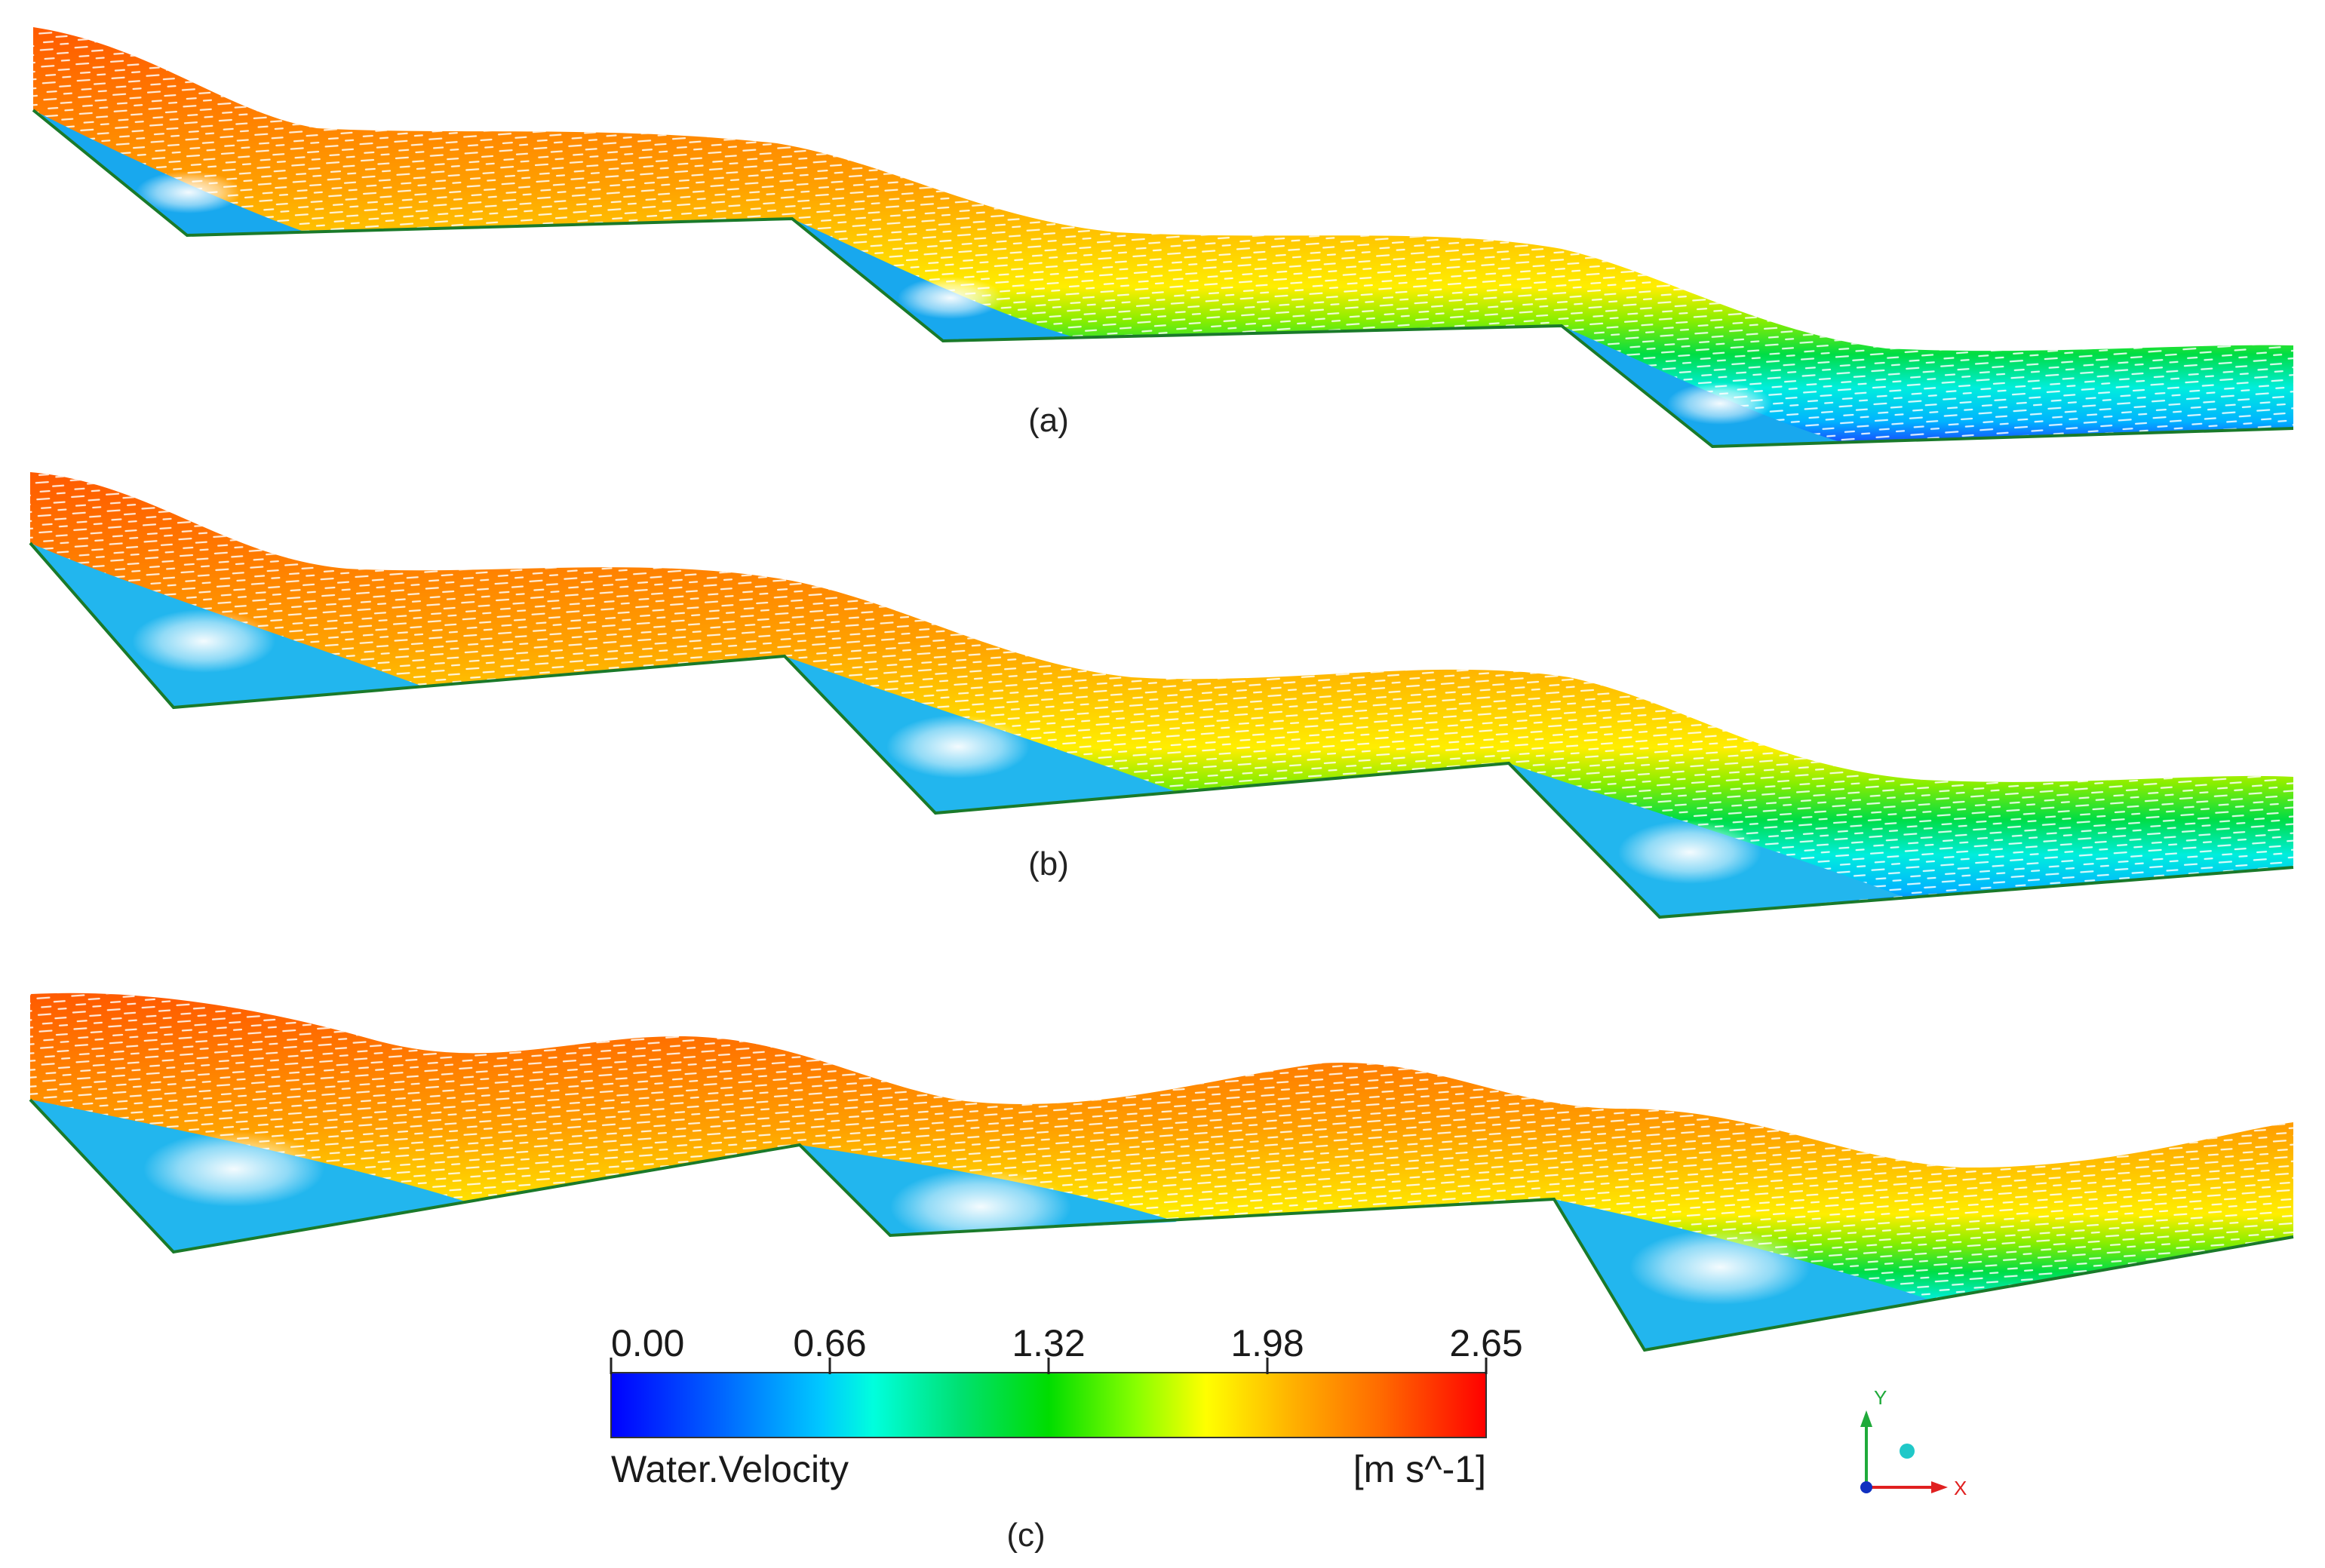  I want to click on legend-units: [m s^-1], so click(1420, 1469).